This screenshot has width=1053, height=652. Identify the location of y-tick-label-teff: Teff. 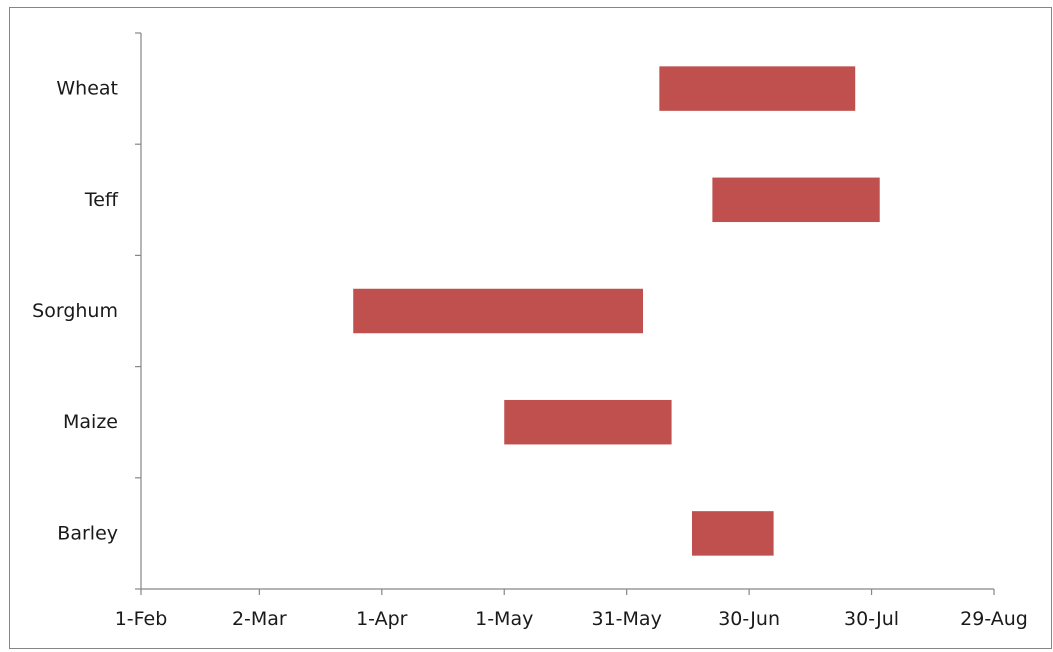
(101, 200).